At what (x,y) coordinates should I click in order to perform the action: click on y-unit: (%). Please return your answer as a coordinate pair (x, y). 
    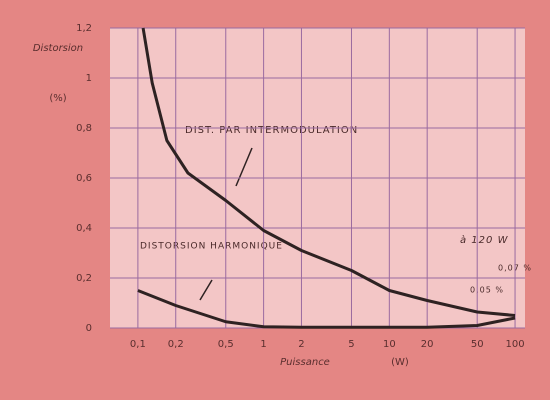
    Looking at the image, I should click on (57, 98).